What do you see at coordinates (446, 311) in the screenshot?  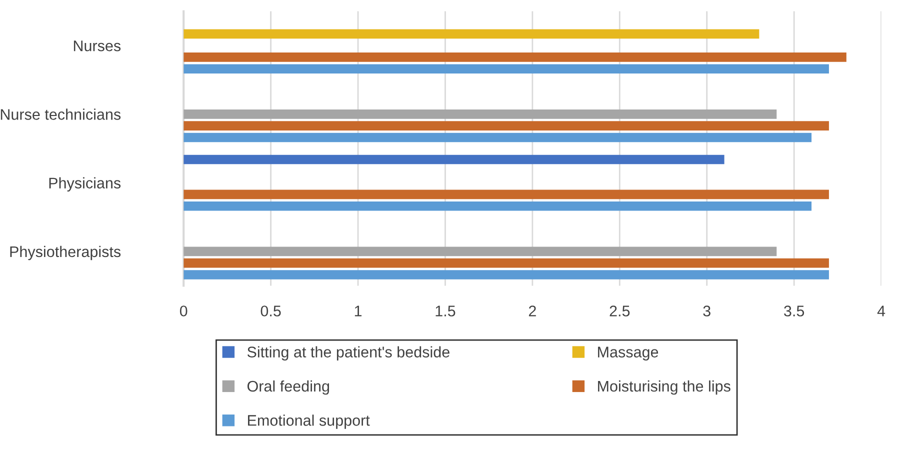 I see `x-tick-label: 1.5` at bounding box center [446, 311].